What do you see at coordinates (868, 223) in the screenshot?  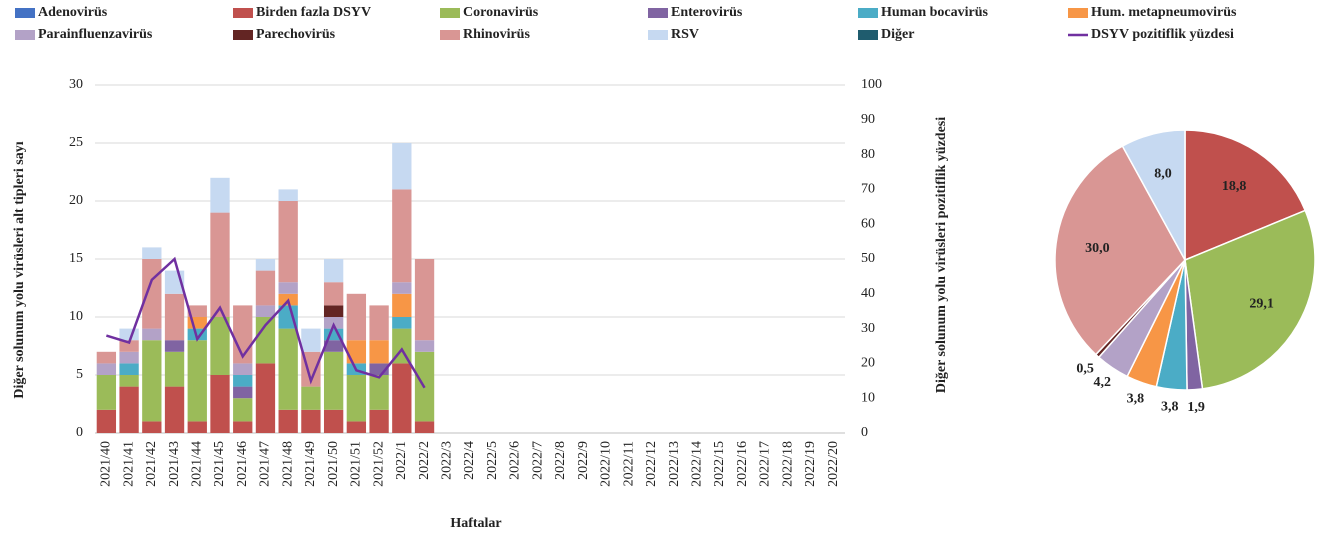 I see `y2-tick-label: 60` at bounding box center [868, 223].